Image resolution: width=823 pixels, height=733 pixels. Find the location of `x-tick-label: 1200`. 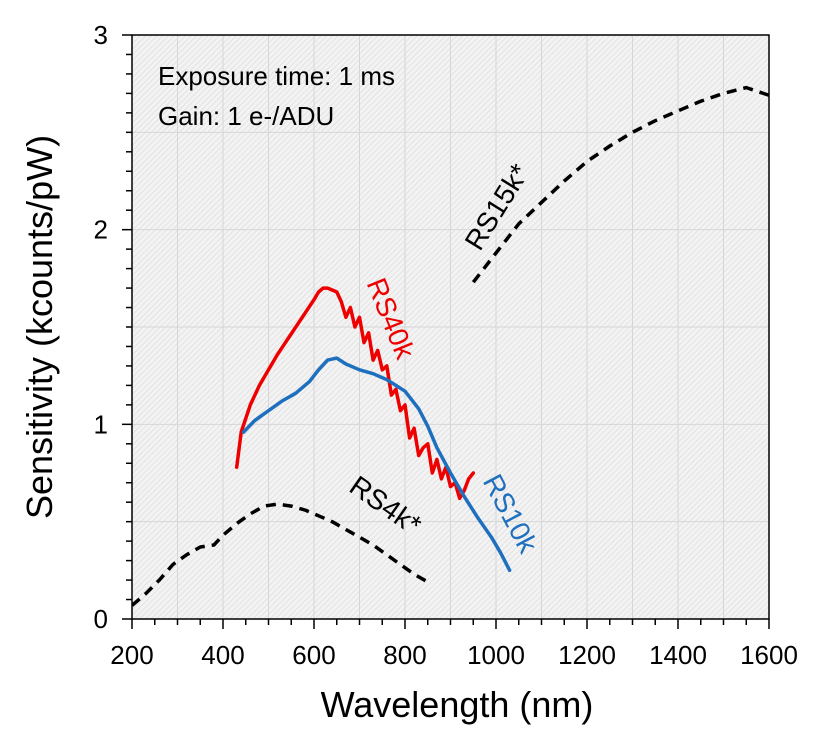

x-tick-label: 1200 is located at coordinates (587, 655).